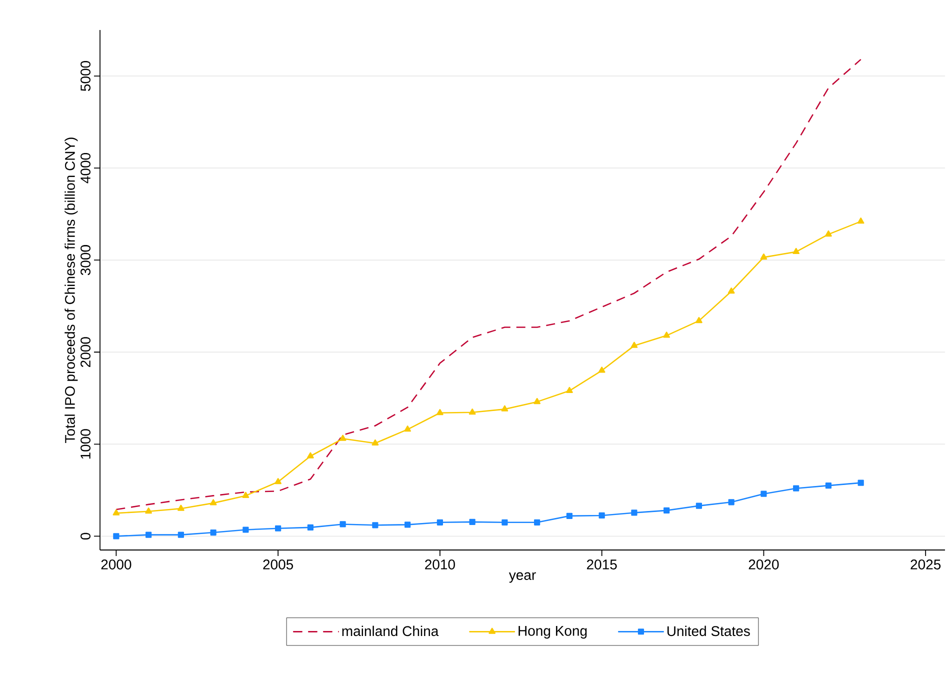 The height and width of the screenshot is (693, 947). What do you see at coordinates (85, 260) in the screenshot?
I see `y-tick-label: 3000` at bounding box center [85, 260].